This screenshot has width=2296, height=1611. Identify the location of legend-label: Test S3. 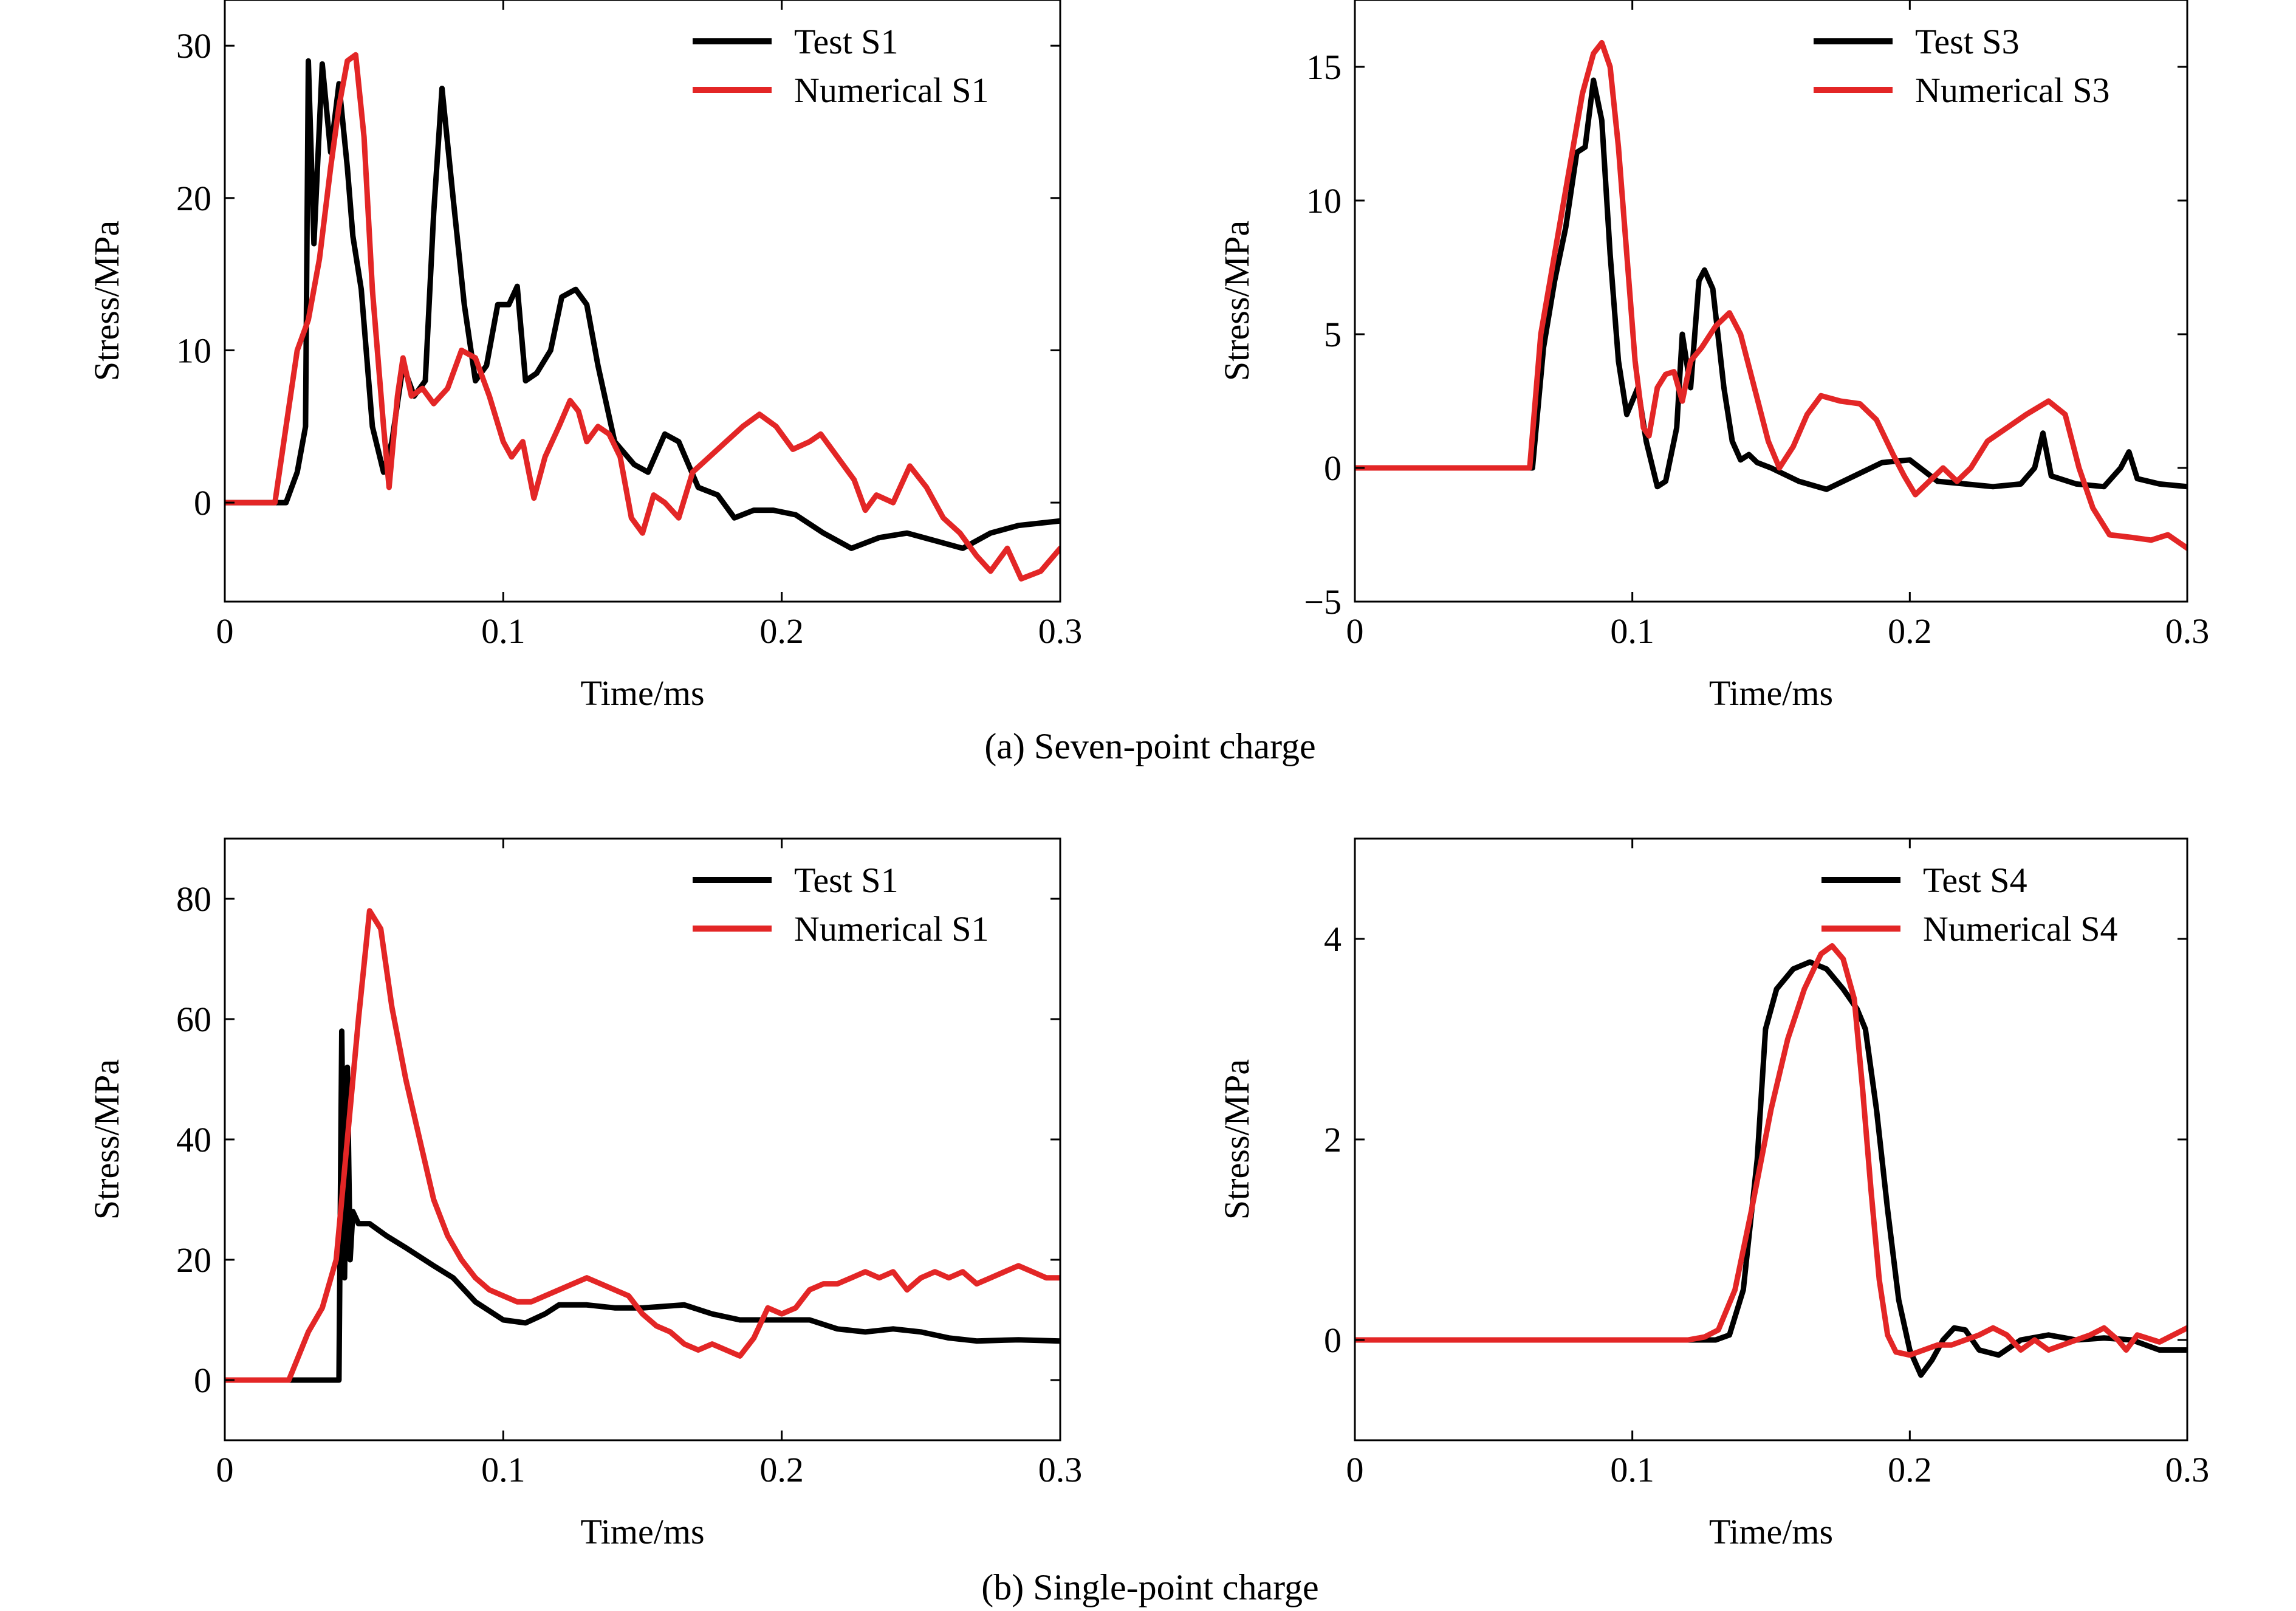
(1968, 41).